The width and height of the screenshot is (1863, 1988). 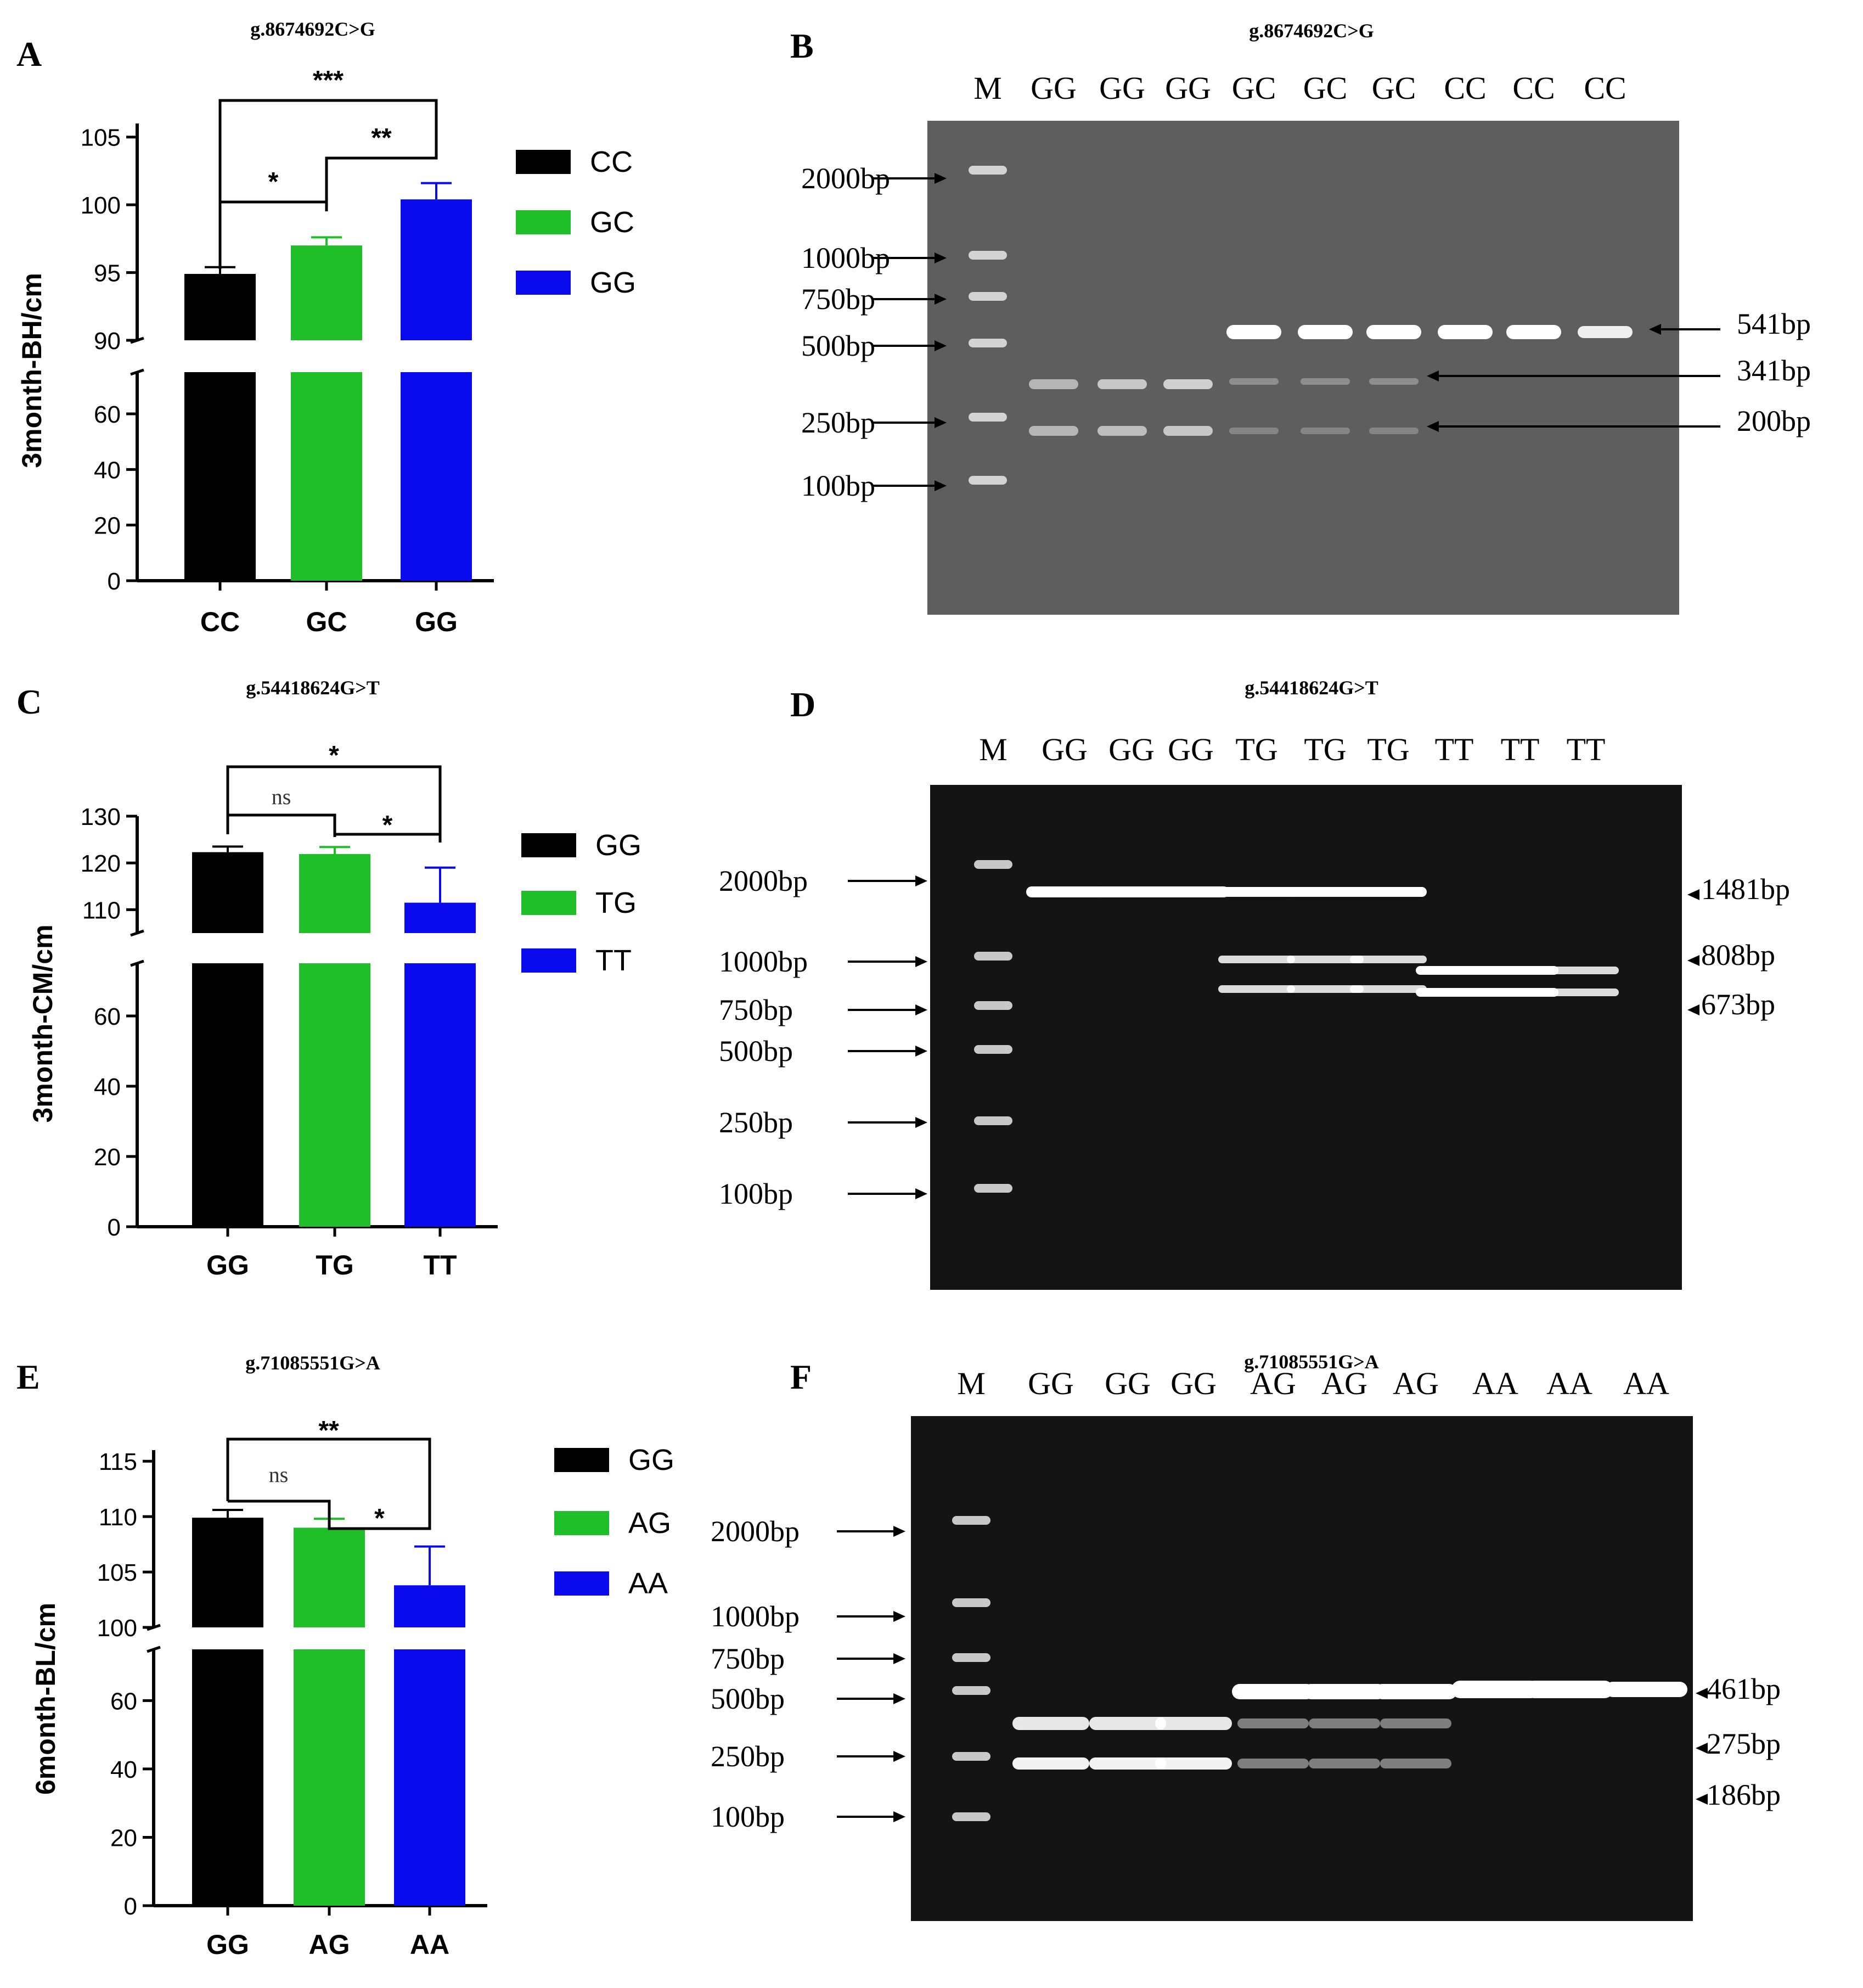 What do you see at coordinates (335, 893) in the screenshot?
I see `bar-upper-tg` at bounding box center [335, 893].